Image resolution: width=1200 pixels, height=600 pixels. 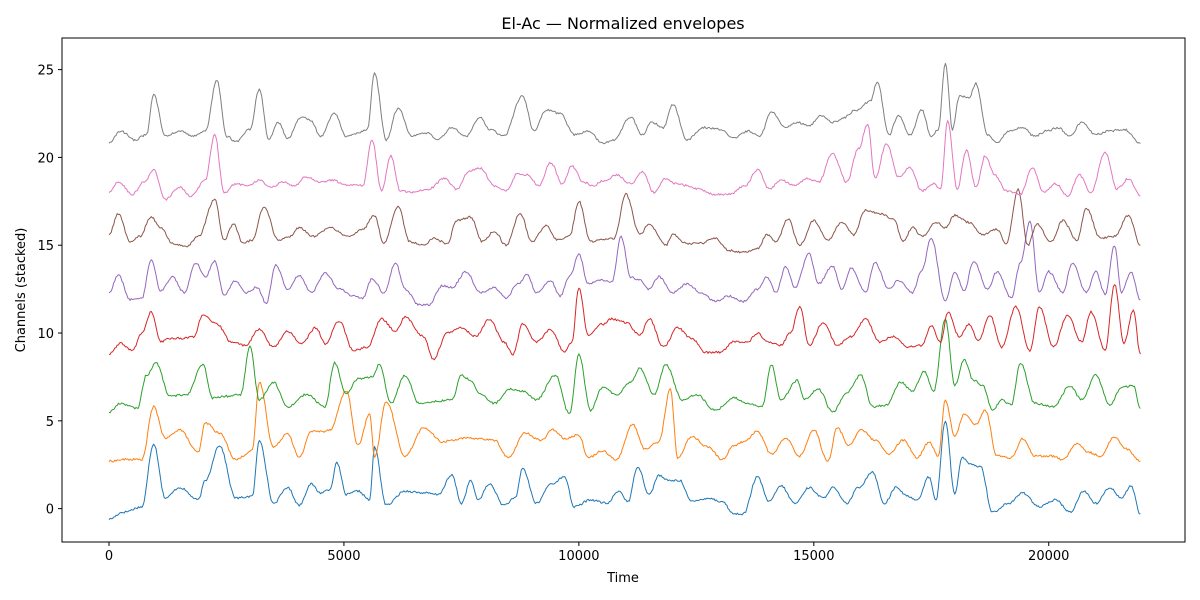 I want to click on chart-title: El-Ac — Normalized envelopes, so click(x=622, y=23).